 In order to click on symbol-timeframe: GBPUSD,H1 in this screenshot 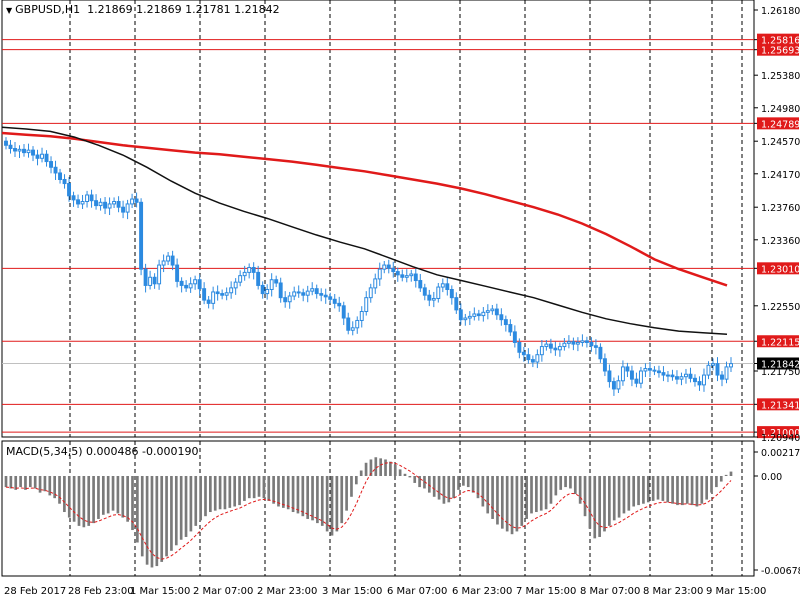, I will do `click(48, 9)`.